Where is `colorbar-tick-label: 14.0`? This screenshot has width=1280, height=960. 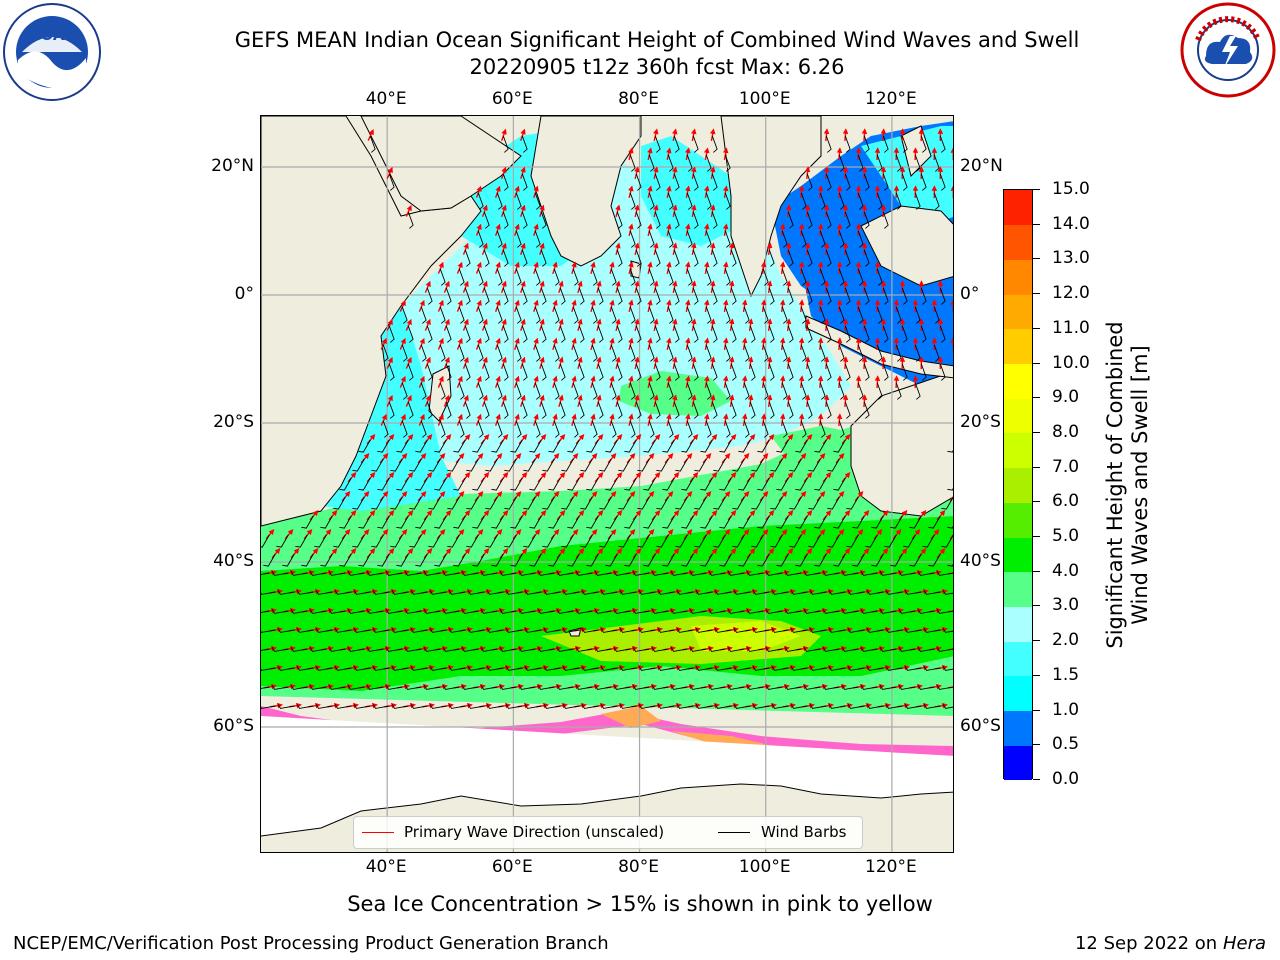
colorbar-tick-label: 14.0 is located at coordinates (1071, 223).